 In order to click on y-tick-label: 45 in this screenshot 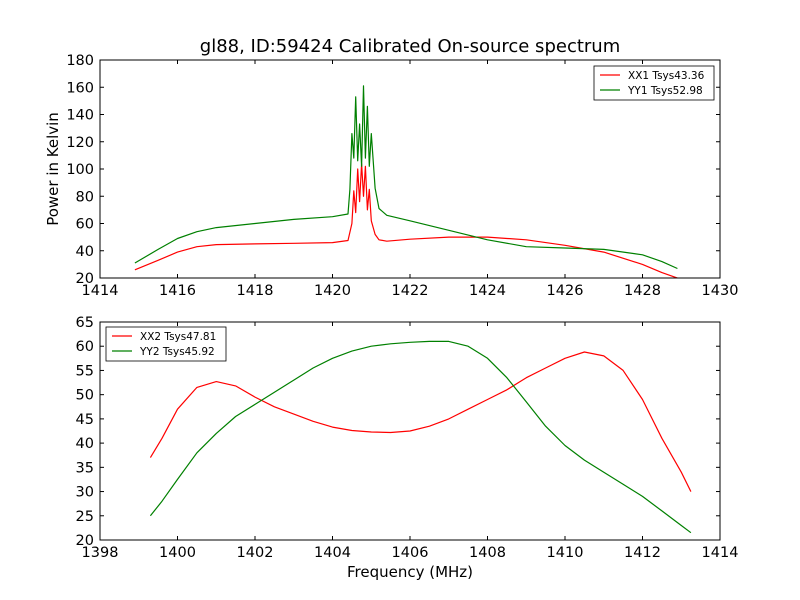, I will do `click(85, 420)`.